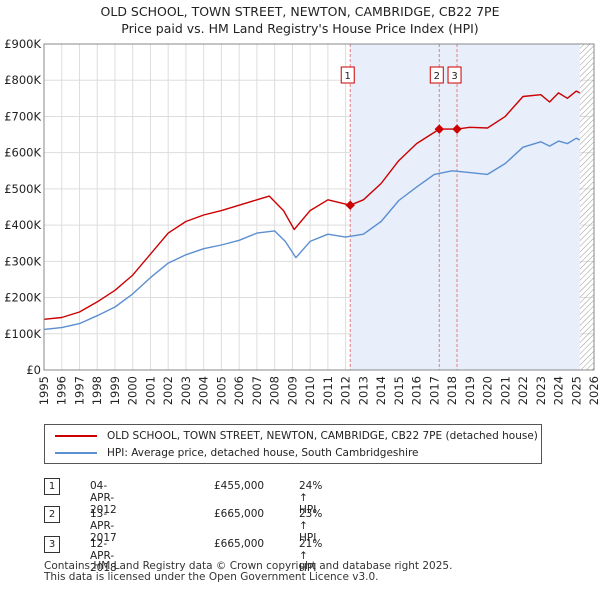  What do you see at coordinates (62, 390) in the screenshot?
I see `x-tick-label: 1996` at bounding box center [62, 390].